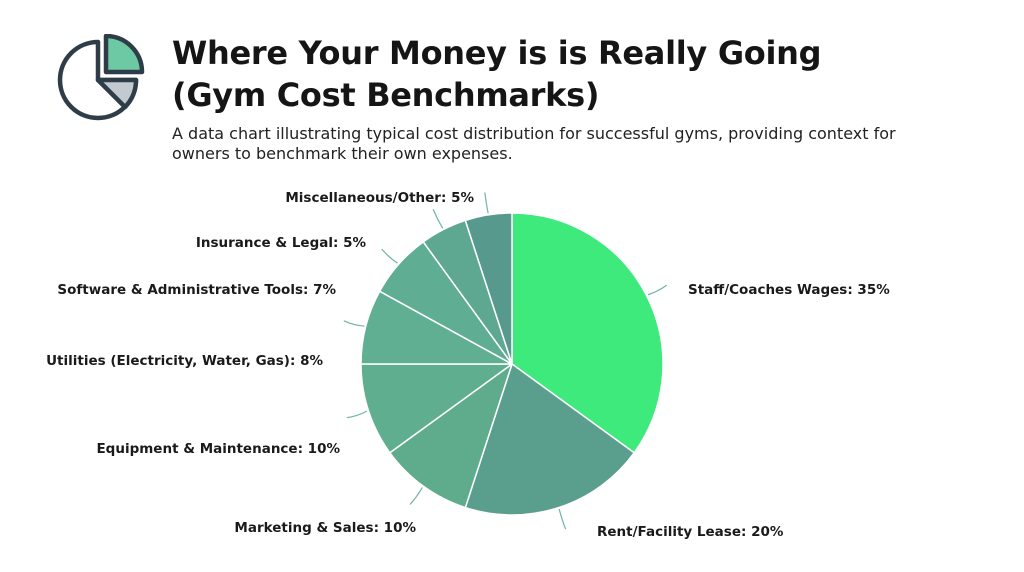 The image size is (1024, 572). Describe the element at coordinates (218, 449) in the screenshot. I see `pie-label-4: Equipment & Maintenance: 10%` at that location.